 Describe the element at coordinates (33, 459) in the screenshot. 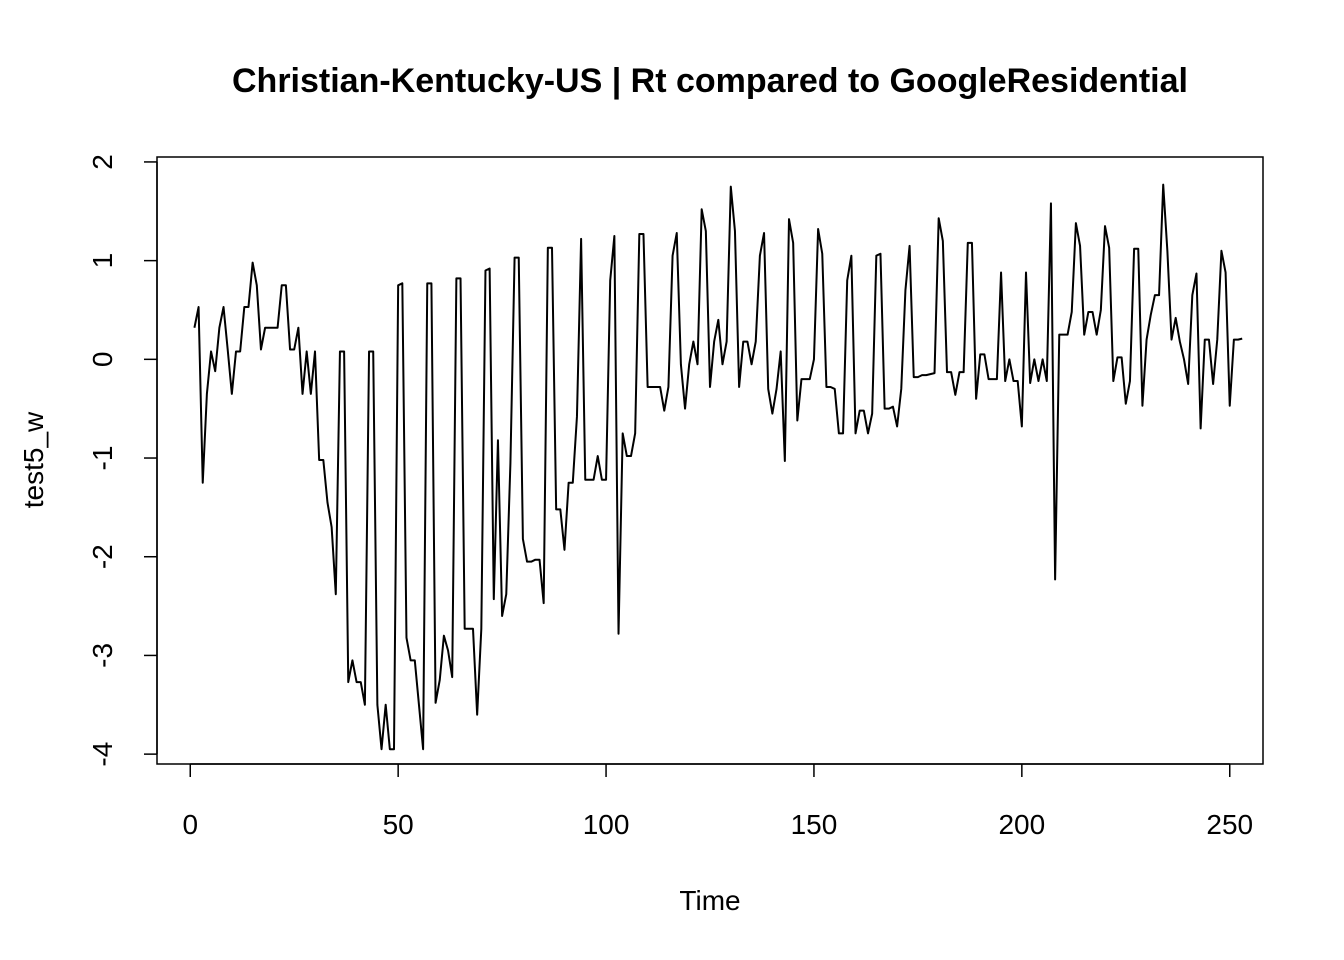

I see `y-axis-label: test5_w` at that location.